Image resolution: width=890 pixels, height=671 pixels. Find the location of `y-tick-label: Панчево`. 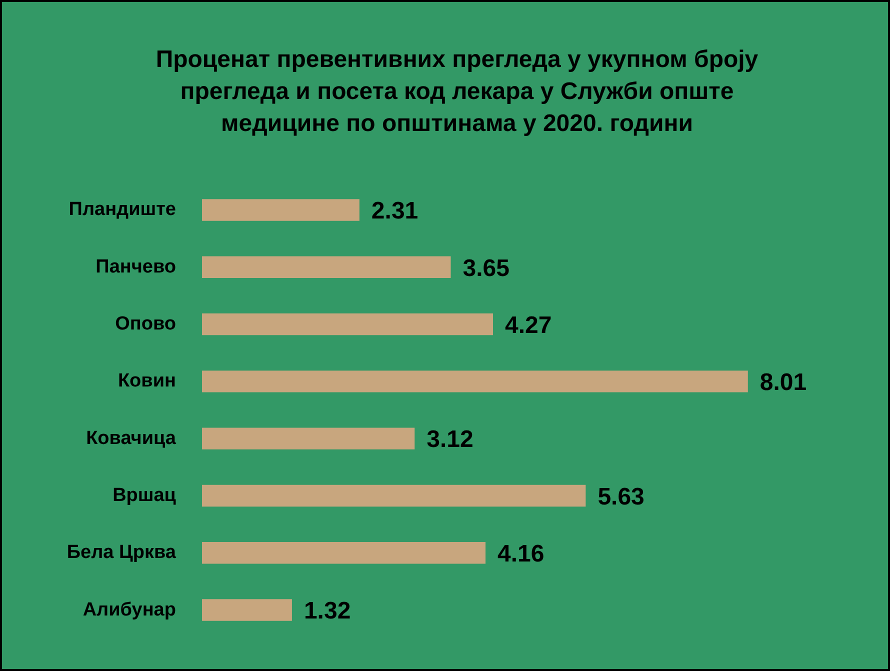

y-tick-label: Панчево is located at coordinates (136, 267).